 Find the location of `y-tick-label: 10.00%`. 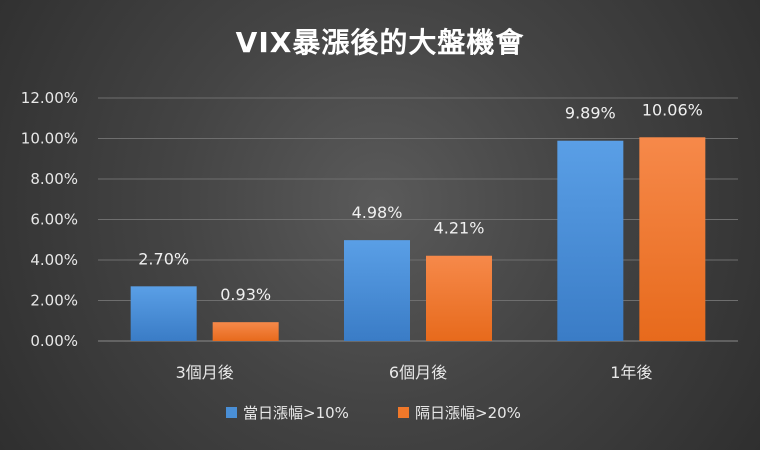

y-tick-label: 10.00% is located at coordinates (49, 139).